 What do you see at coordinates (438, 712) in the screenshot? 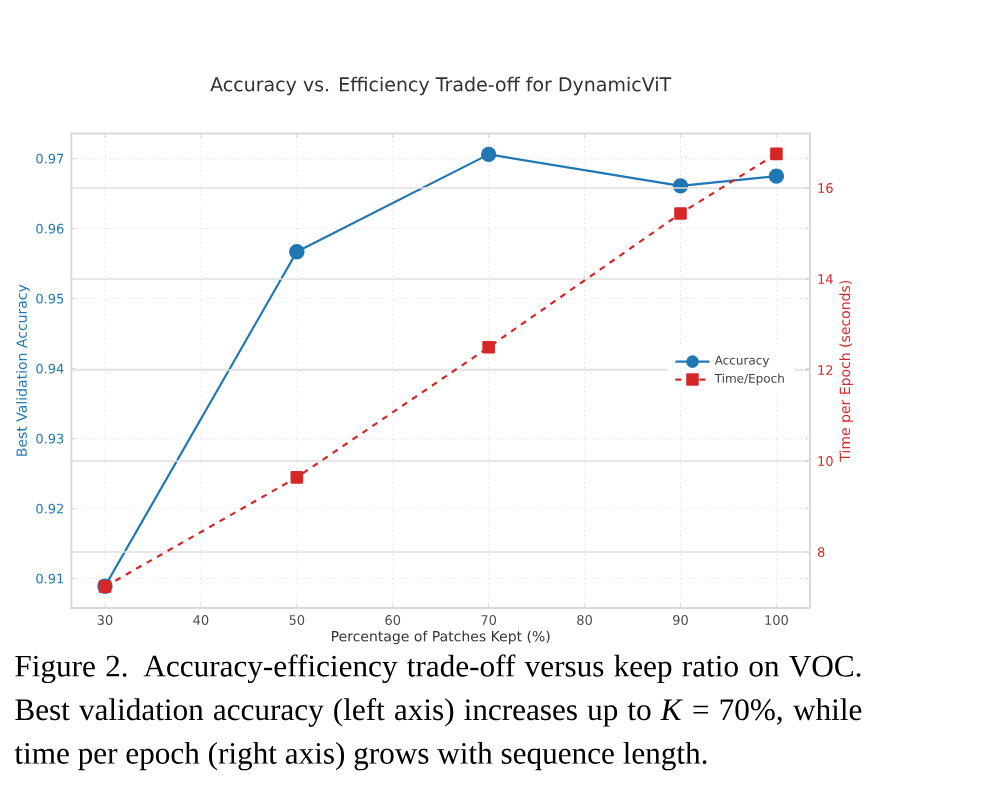
I see `caption: Figure 2. Accuracy-efficiency trade-off versus keep ratio on VOC. Best validation accuracy (left axis) increases up to K = 70%, while time per epoch (right axis) grows with sequence length.` at bounding box center [438, 712].